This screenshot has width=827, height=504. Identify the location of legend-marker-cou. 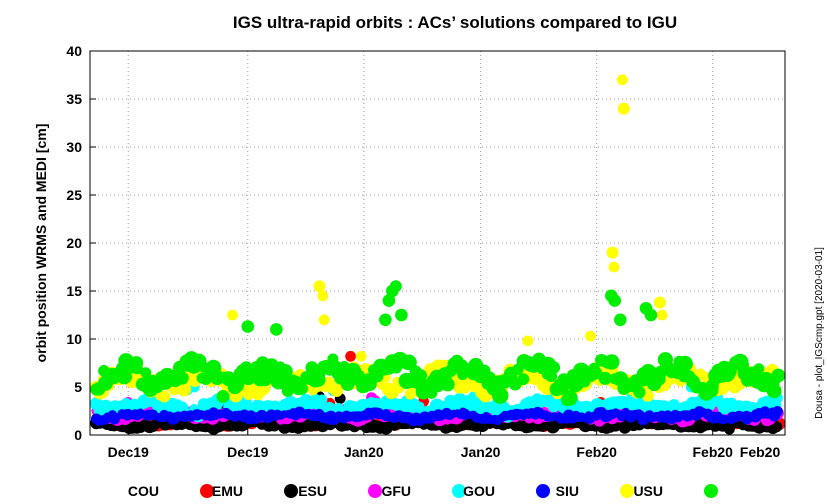
(207, 491).